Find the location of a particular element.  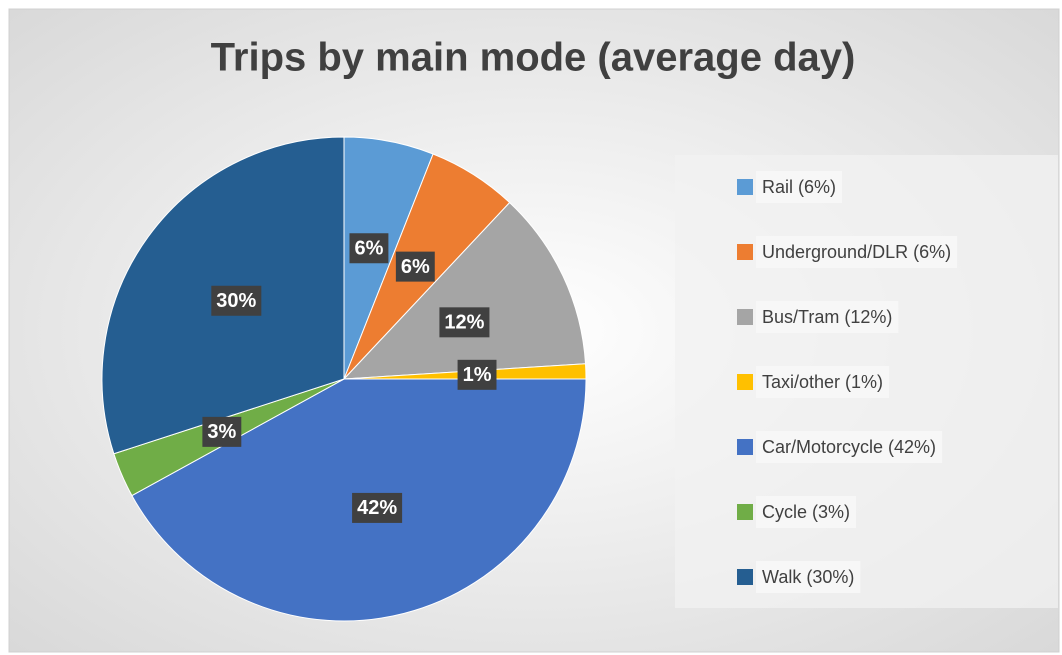

data-label: 1% is located at coordinates (477, 375).